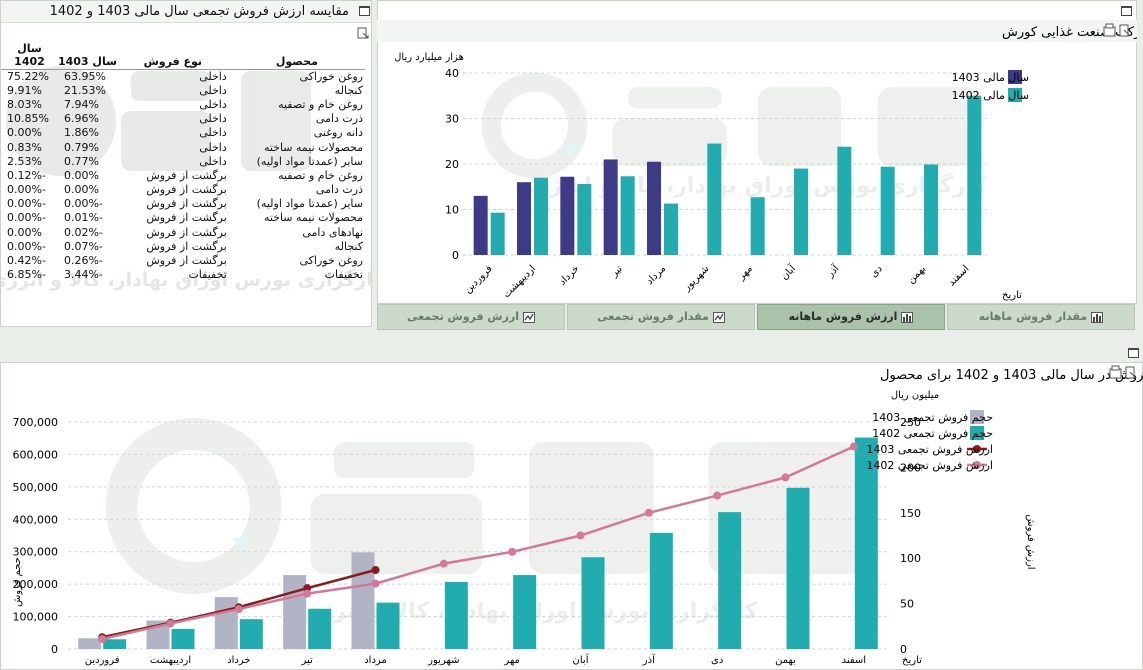  What do you see at coordinates (471, 317) in the screenshot?
I see `tab-0: ارزش فروش تجمعی` at bounding box center [471, 317].